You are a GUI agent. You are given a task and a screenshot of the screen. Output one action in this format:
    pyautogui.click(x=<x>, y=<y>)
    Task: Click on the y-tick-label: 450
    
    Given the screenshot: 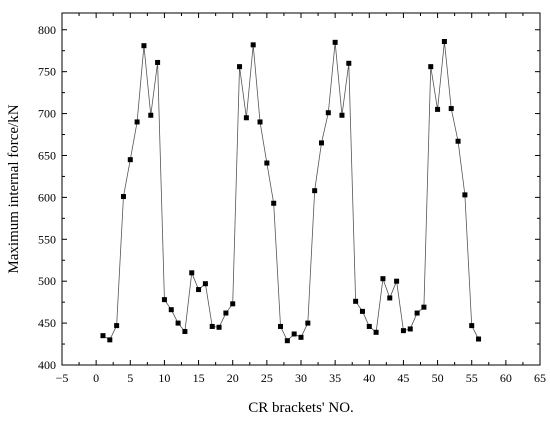 What is the action you would take?
    pyautogui.click(x=47, y=323)
    